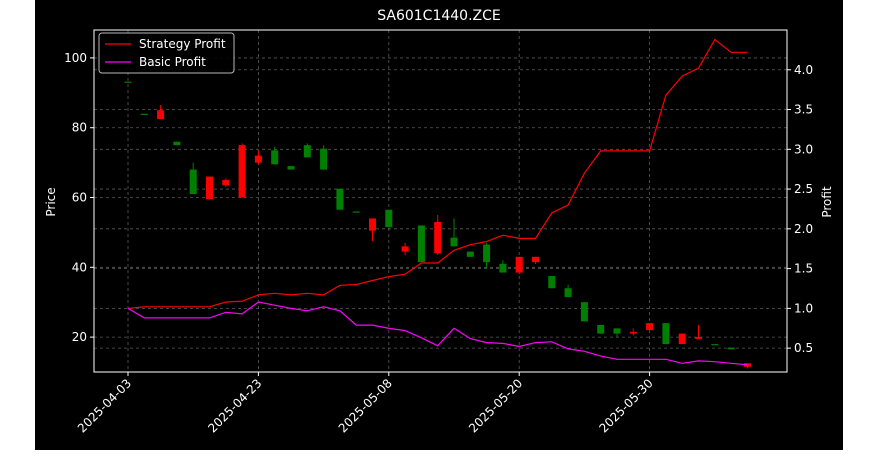 The width and height of the screenshot is (878, 454). I want to click on legend-label-basic-profit: Basic Profit, so click(172, 62).